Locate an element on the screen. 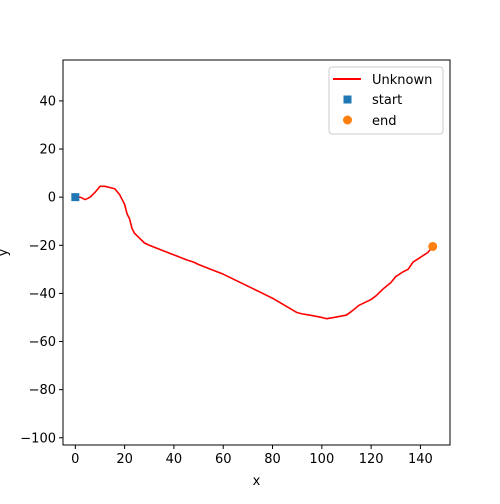 The height and width of the screenshot is (504, 500). y-axis-label: y is located at coordinates (5, 252).